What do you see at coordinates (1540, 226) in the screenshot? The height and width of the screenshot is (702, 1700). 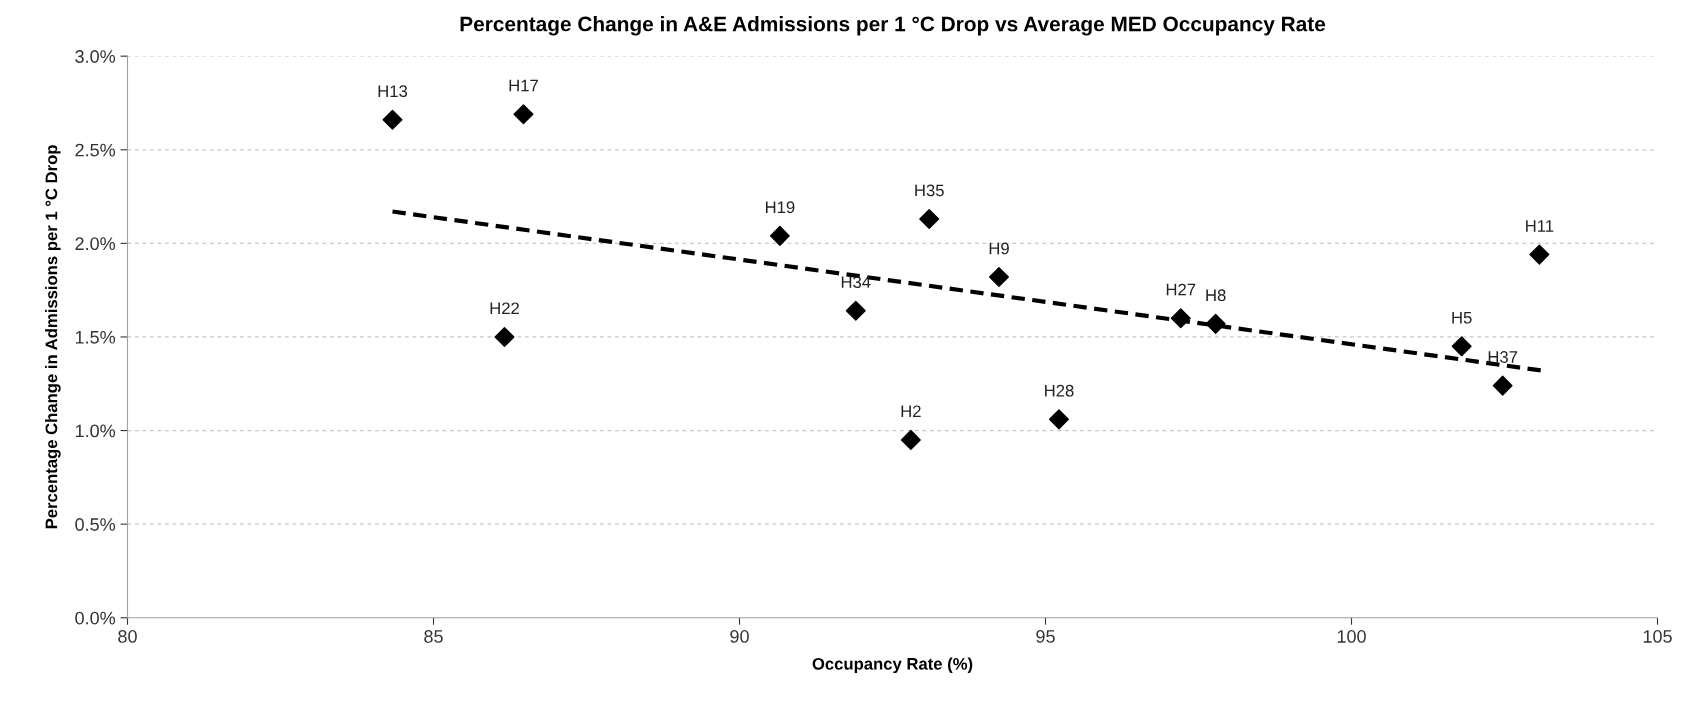 I see `annotation: H11` at bounding box center [1540, 226].